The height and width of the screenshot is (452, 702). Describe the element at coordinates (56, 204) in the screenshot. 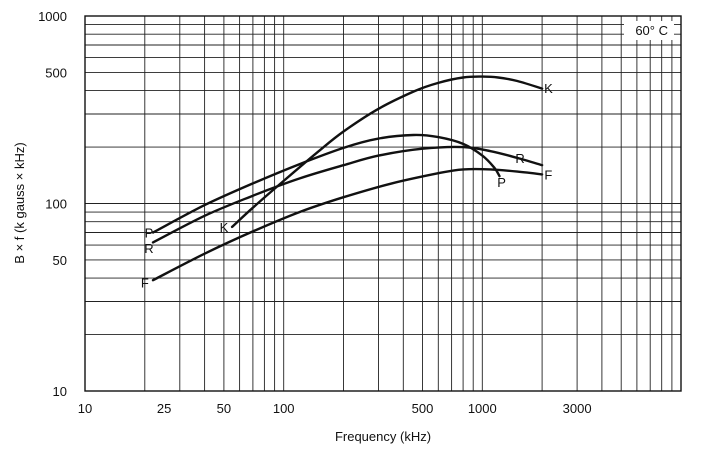

I see `y-tick-label: 100` at that location.